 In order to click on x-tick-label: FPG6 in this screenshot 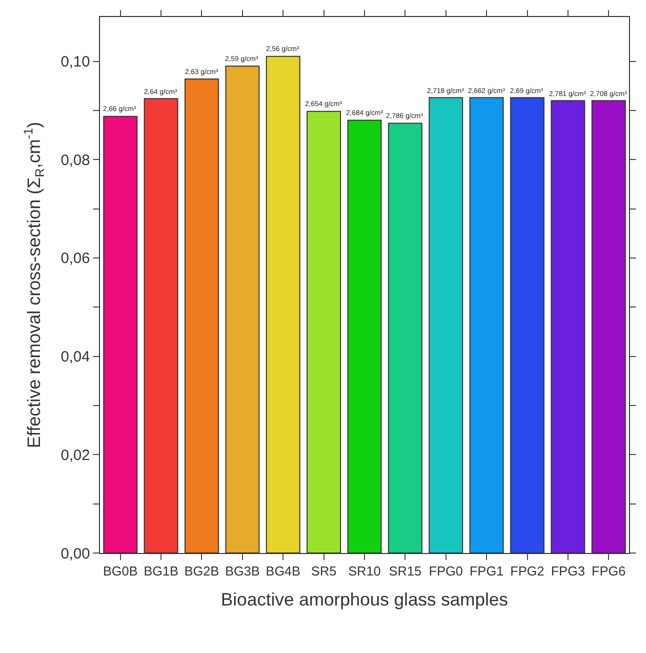, I will do `click(609, 571)`.